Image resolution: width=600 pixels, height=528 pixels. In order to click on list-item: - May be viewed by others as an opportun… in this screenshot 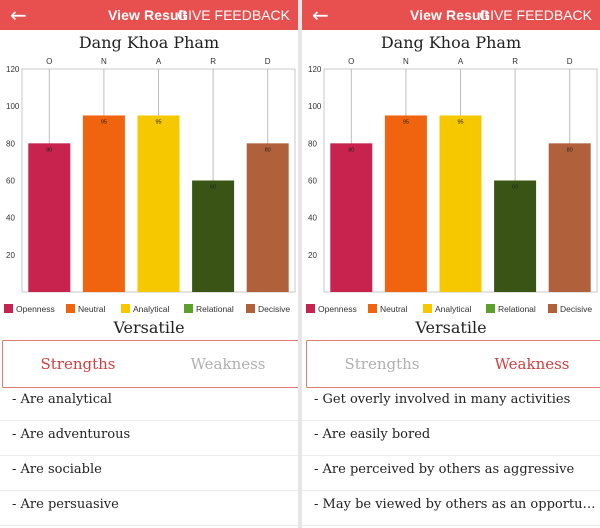, I will do `click(451, 508)`.